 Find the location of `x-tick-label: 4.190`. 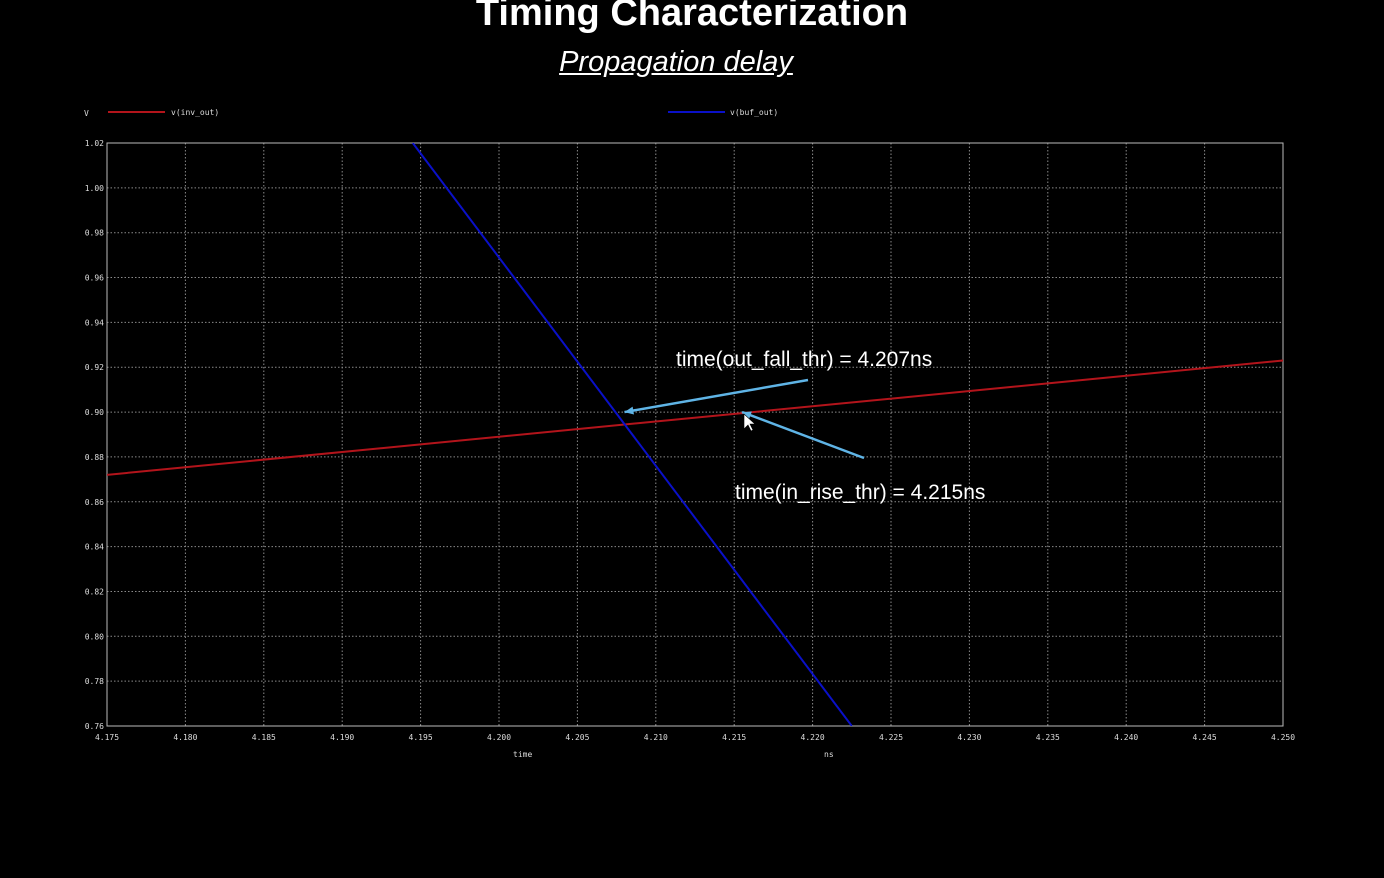

x-tick-label: 4.190 is located at coordinates (342, 737).